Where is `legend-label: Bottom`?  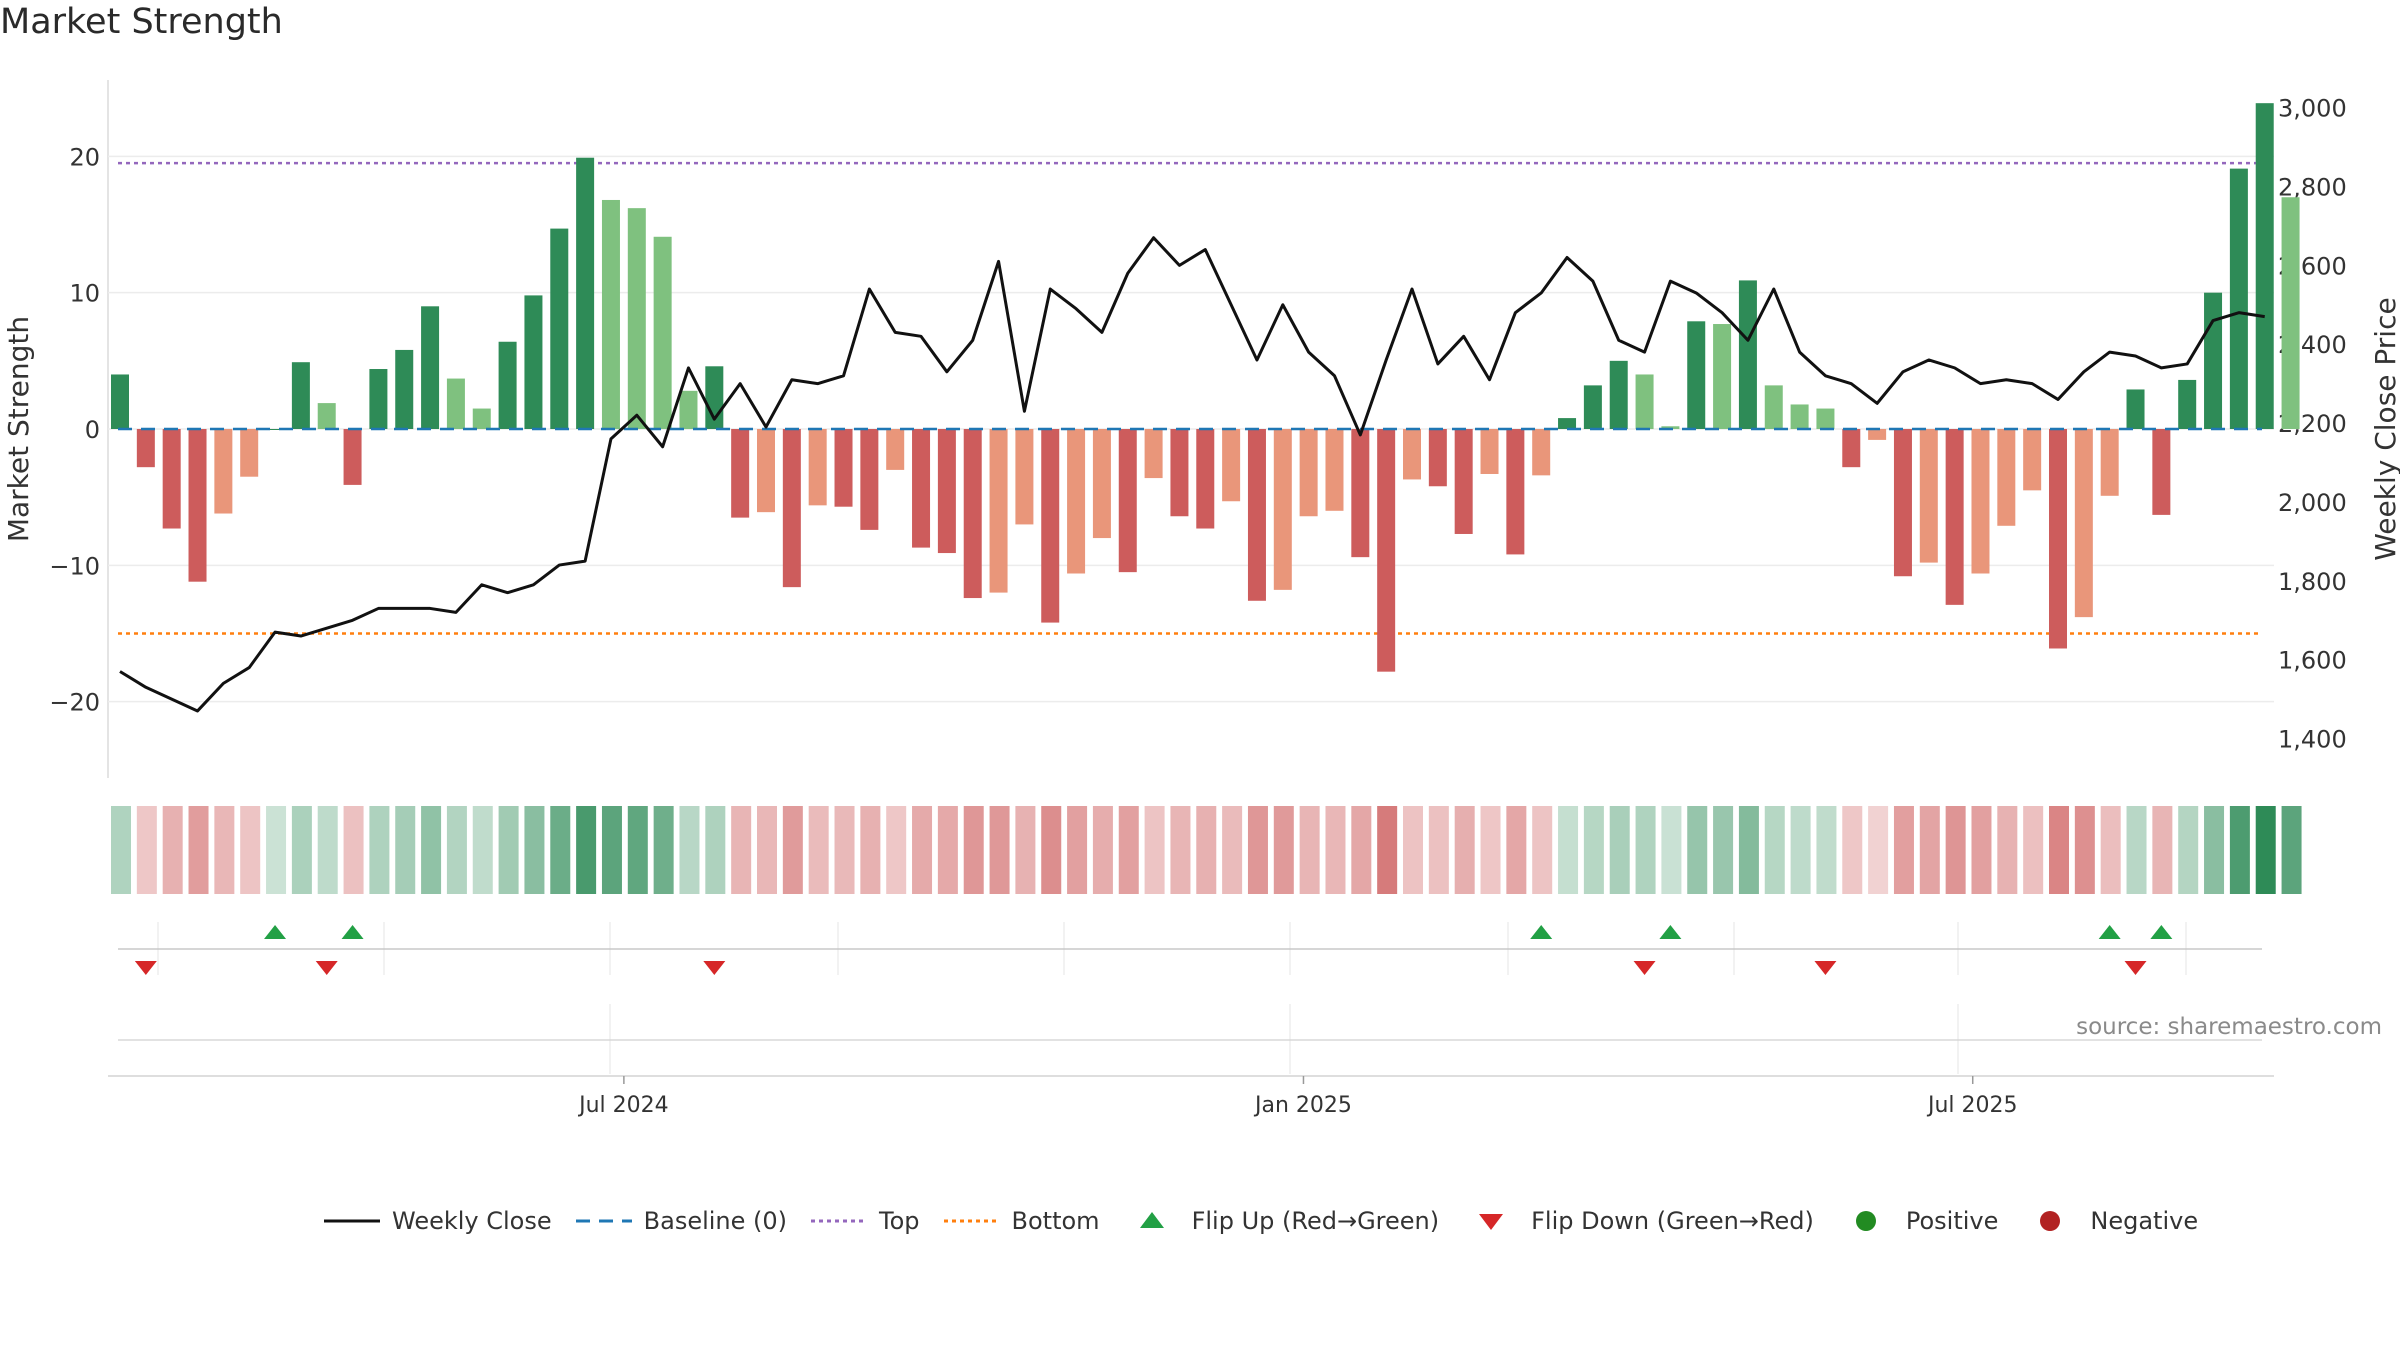
legend-label: Bottom is located at coordinates (1055, 1221).